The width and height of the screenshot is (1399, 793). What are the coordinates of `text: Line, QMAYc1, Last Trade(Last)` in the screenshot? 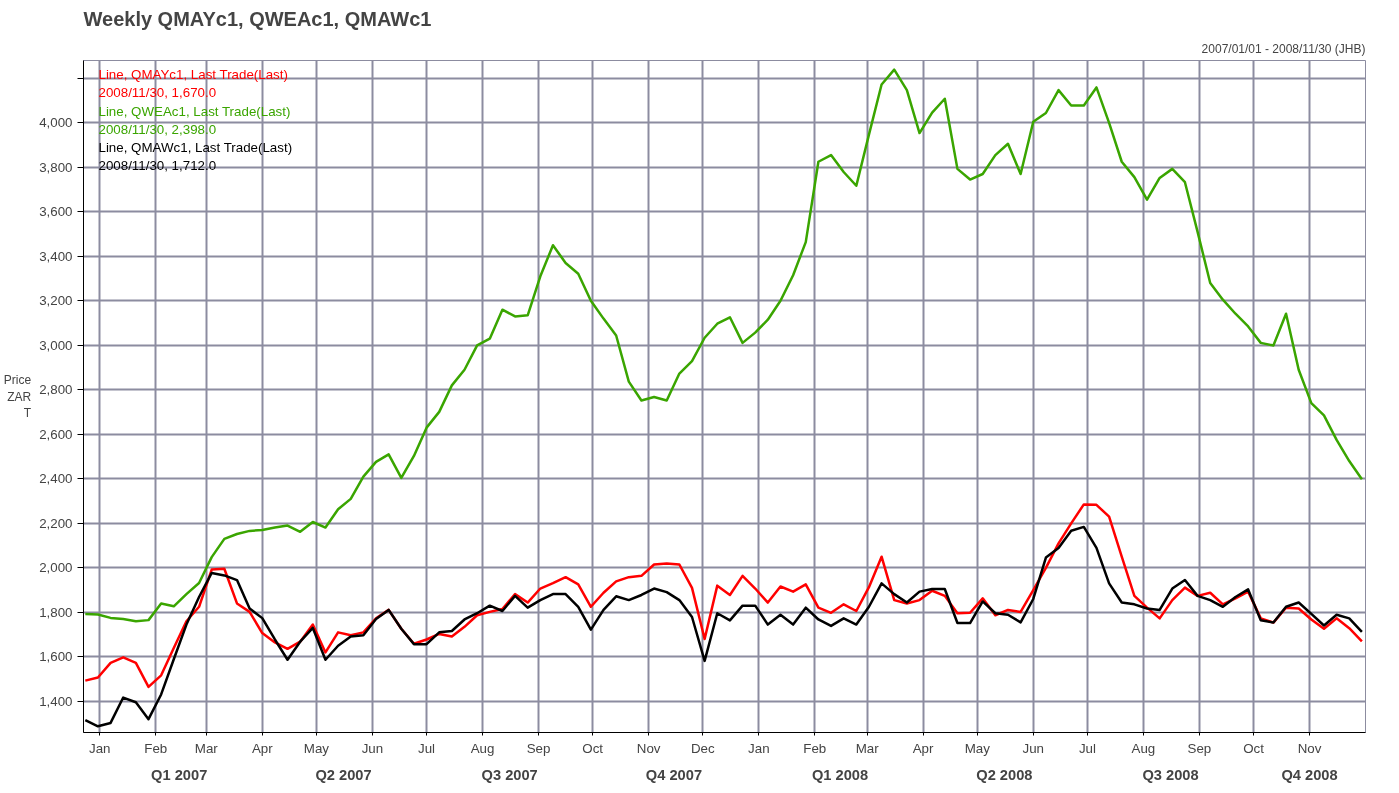 It's located at (193, 75).